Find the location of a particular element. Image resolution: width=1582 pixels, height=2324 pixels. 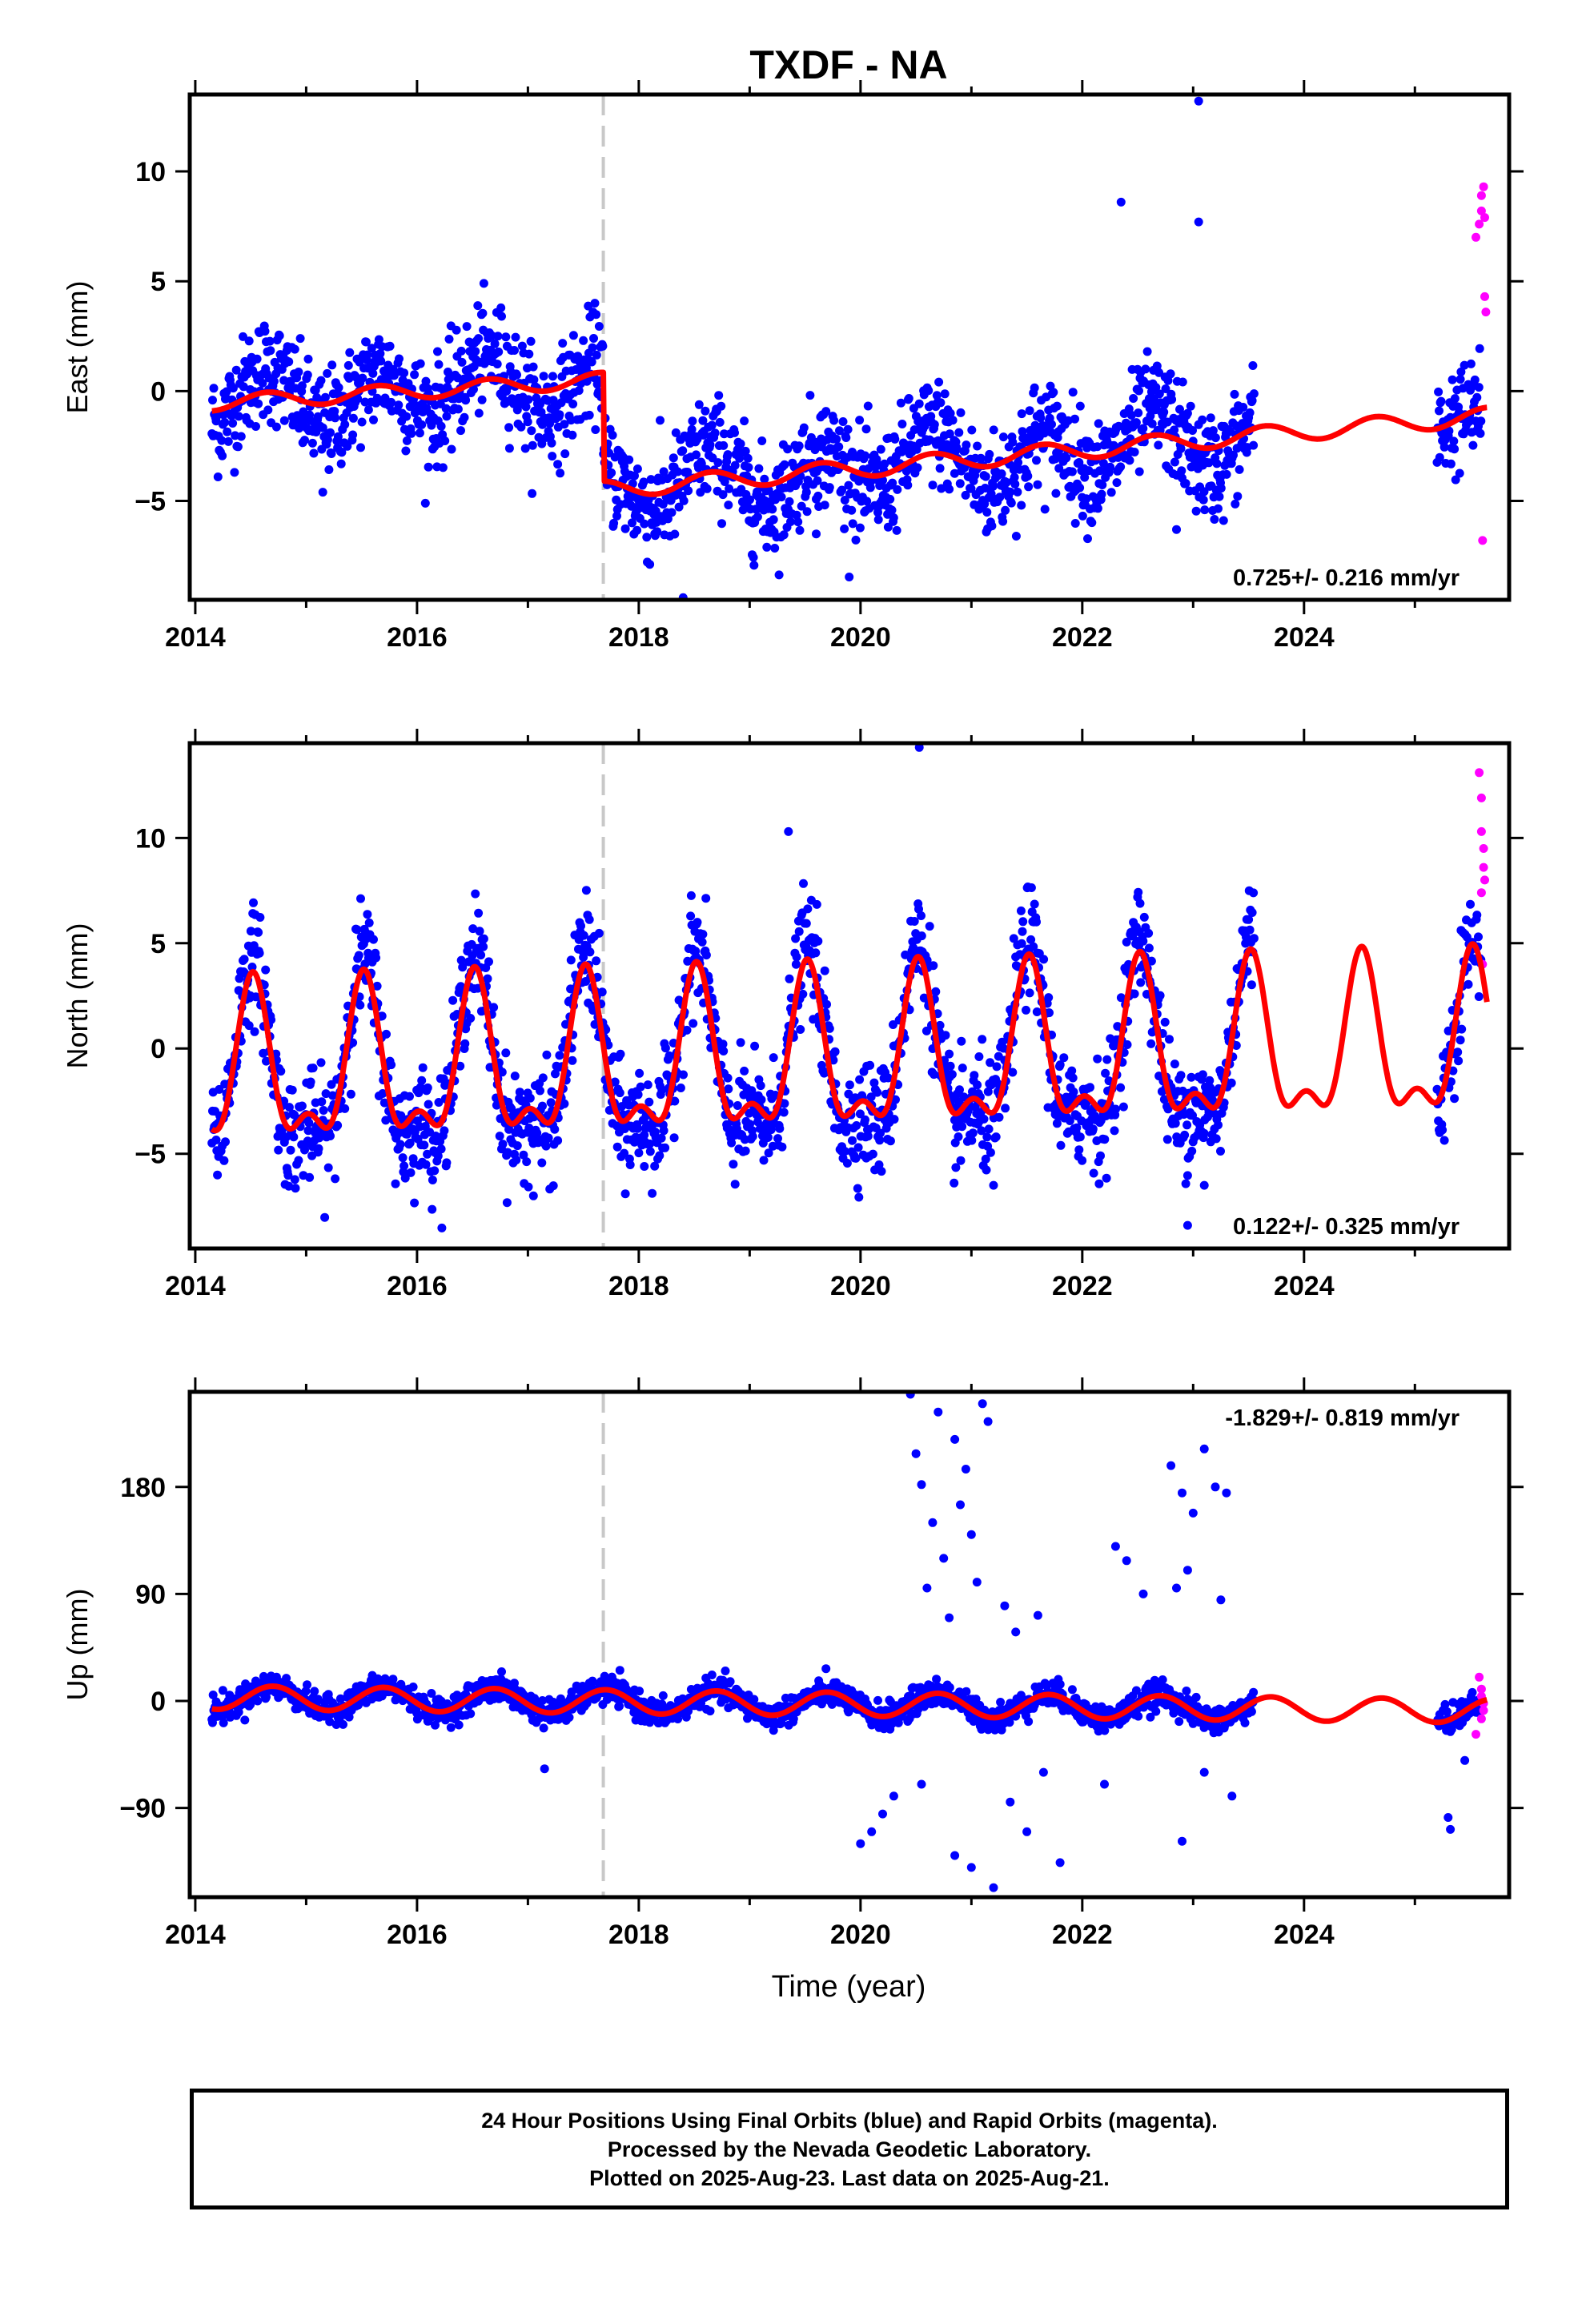

y-axis-label: North (mm) is located at coordinates (77, 996).